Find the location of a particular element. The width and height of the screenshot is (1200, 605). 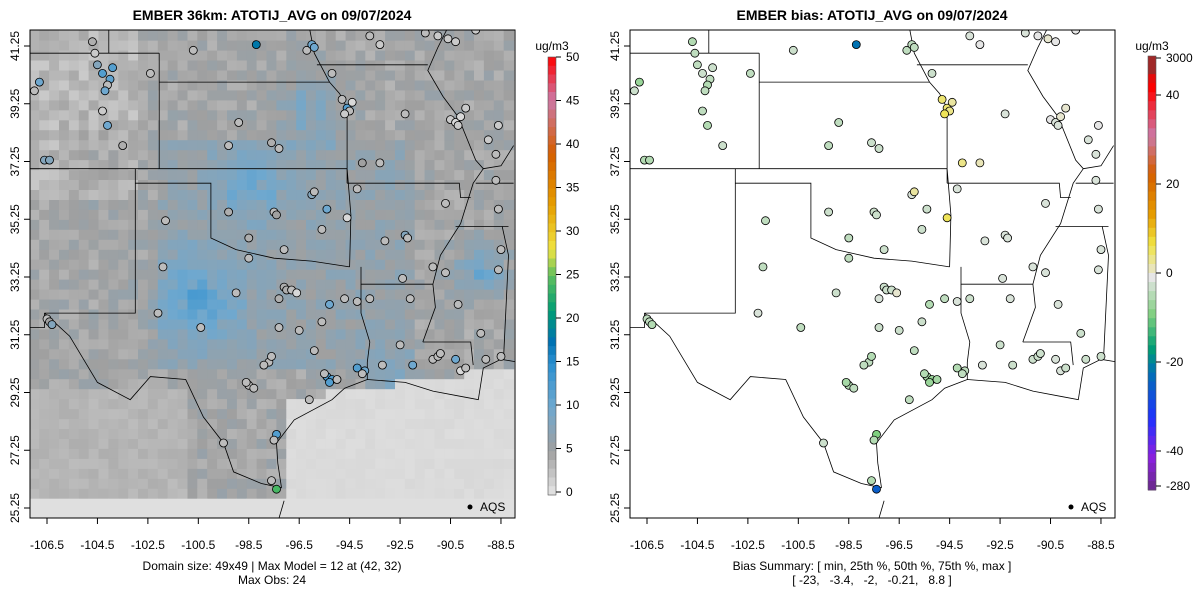

colorbar-tick-label: -40 is located at coordinates (1175, 451).